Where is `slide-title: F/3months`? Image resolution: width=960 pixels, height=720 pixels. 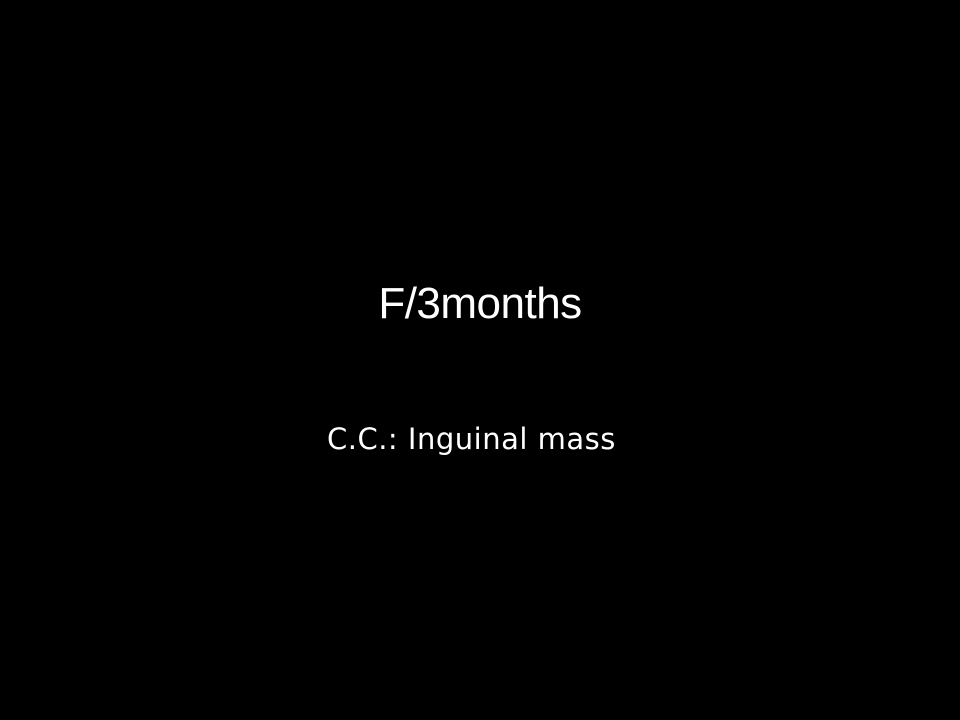
slide-title: F/3months is located at coordinates (480, 303).